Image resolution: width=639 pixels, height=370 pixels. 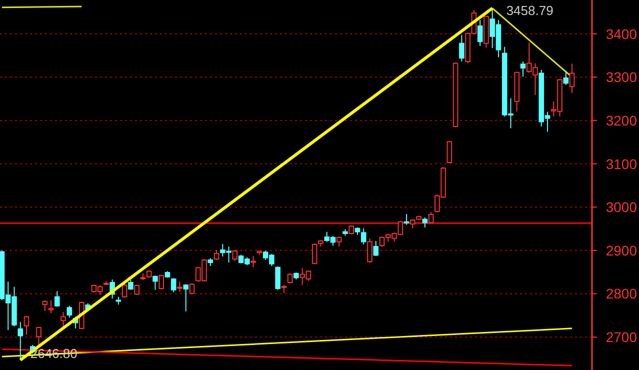 I want to click on y-tick-label: 3000, so click(x=622, y=207).